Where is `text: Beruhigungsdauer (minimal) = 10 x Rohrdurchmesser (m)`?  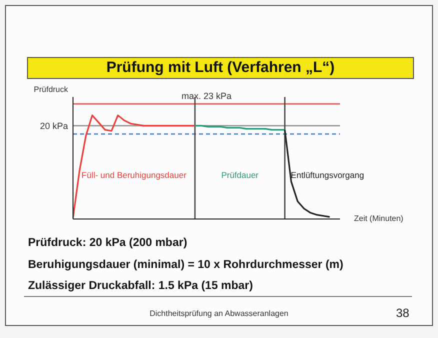 text: Beruhigungsdauer (minimal) = 10 x Rohrdurchmesser (m) is located at coordinates (186, 265).